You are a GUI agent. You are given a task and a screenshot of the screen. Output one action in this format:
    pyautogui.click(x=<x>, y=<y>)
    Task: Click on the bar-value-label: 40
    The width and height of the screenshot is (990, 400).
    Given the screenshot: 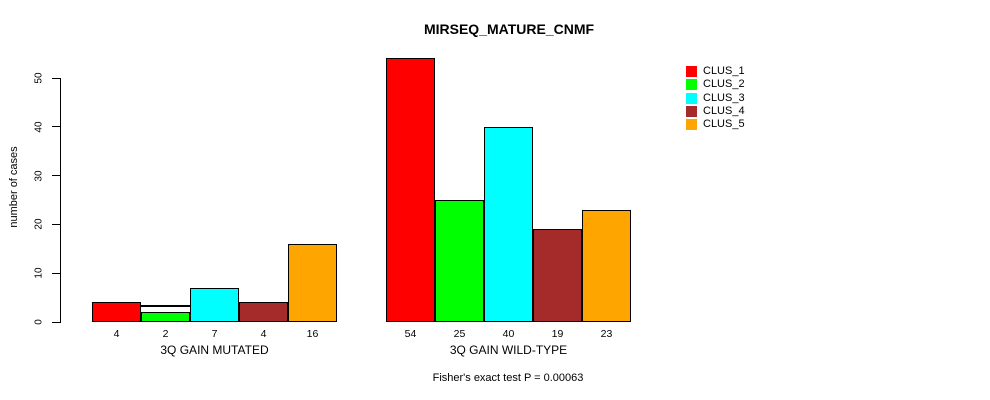 What is the action you would take?
    pyautogui.click(x=508, y=334)
    